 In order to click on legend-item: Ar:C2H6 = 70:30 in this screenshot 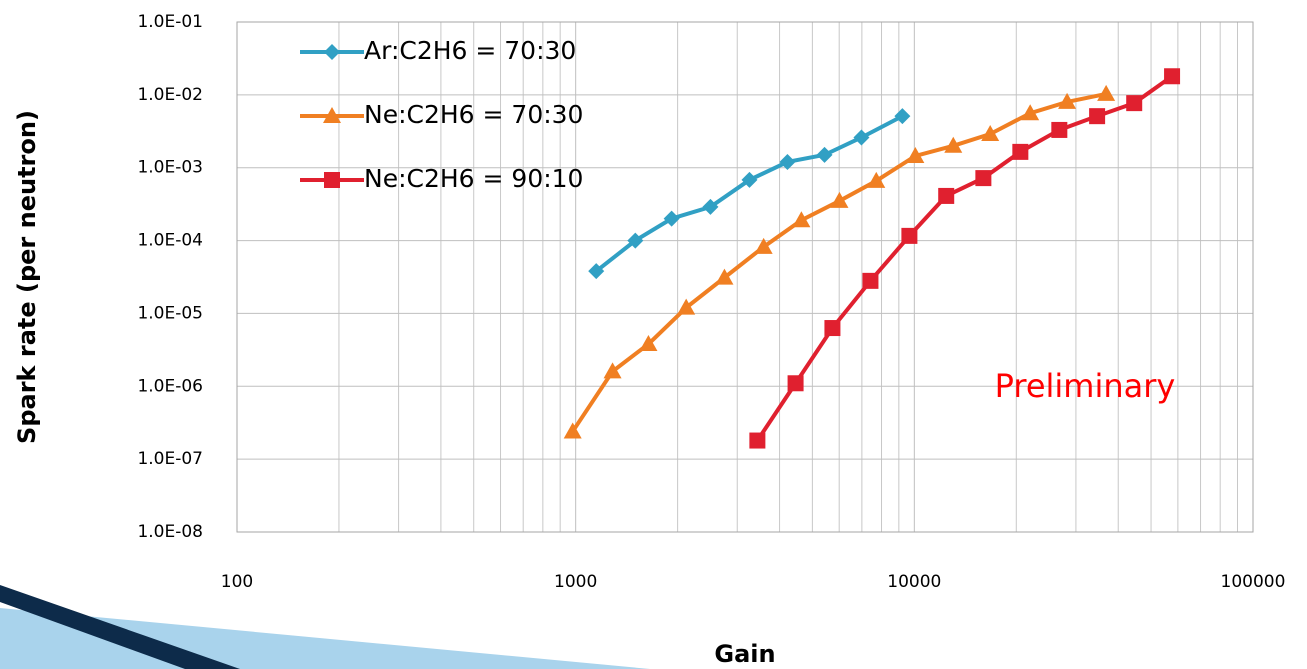, I will do `click(438, 50)`.